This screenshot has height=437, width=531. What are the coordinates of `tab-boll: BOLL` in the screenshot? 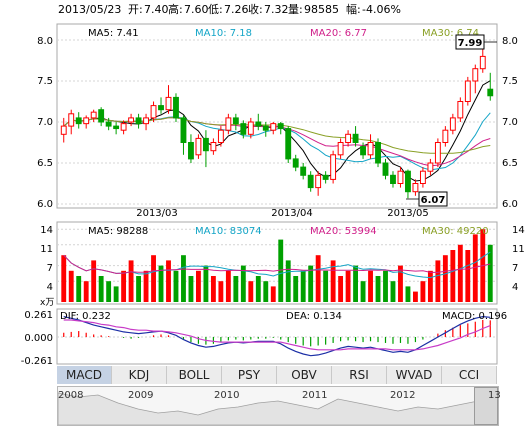 It's located at (194, 375).